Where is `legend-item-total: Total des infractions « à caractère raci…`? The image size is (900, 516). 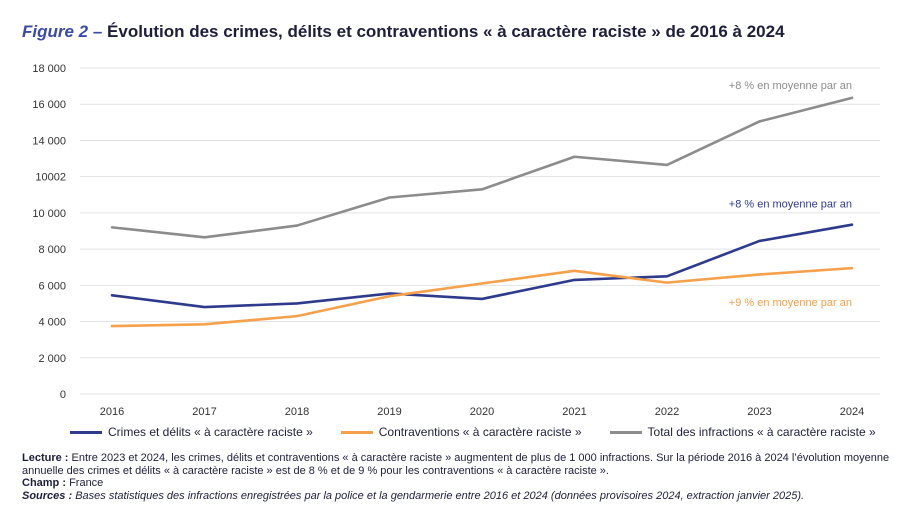 legend-item-total: Total des infractions « à caractère raci… is located at coordinates (742, 432).